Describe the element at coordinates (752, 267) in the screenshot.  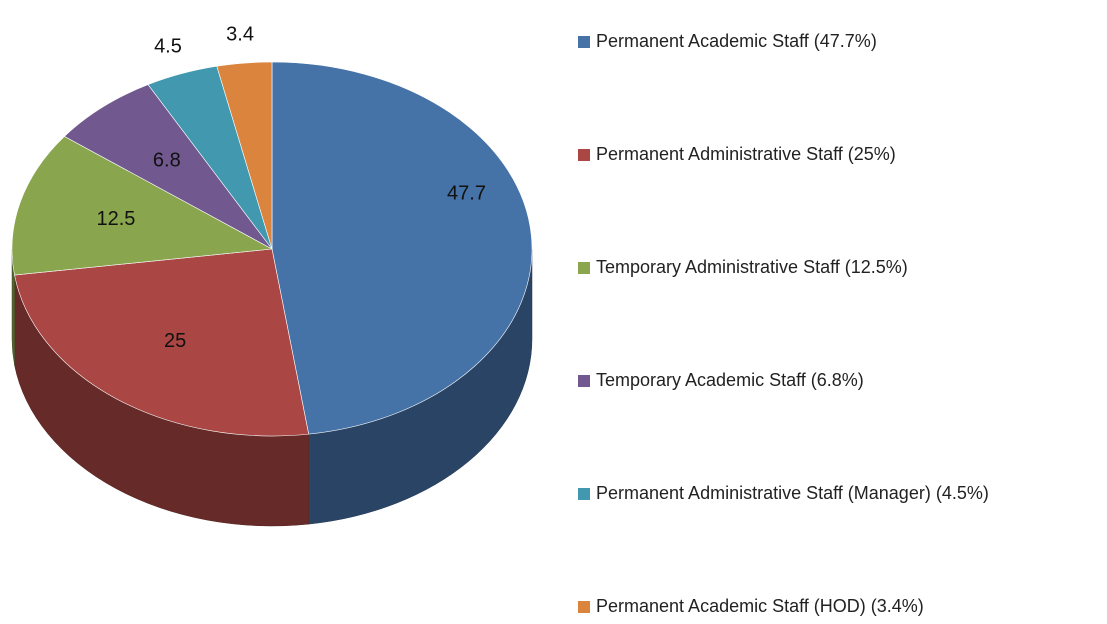
I see `legend-label: Temporary Administrative Staff (12.5%)` at that location.